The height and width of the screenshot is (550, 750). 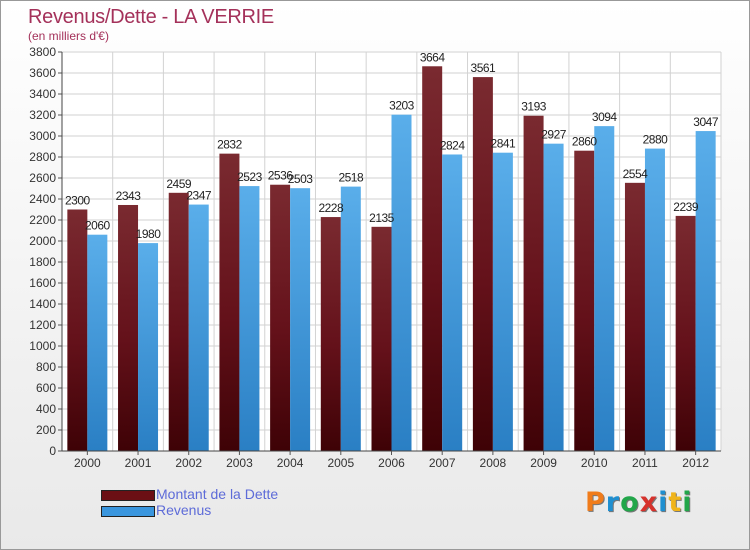 I want to click on data-label-revenus: 3047, so click(x=706, y=122).